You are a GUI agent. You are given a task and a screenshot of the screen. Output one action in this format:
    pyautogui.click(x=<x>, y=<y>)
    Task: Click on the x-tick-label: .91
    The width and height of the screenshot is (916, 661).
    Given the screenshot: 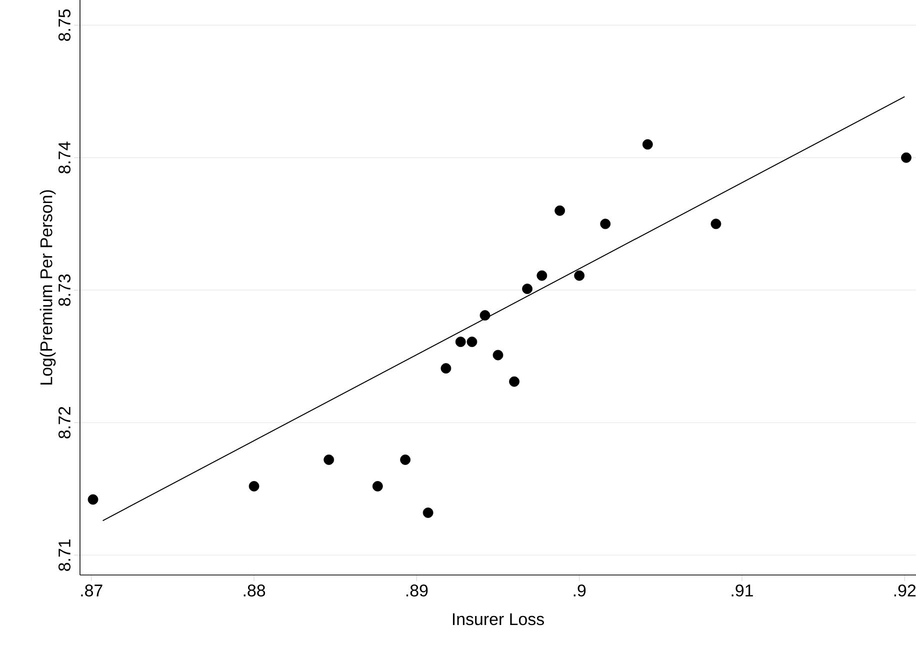 What is the action you would take?
    pyautogui.click(x=742, y=590)
    